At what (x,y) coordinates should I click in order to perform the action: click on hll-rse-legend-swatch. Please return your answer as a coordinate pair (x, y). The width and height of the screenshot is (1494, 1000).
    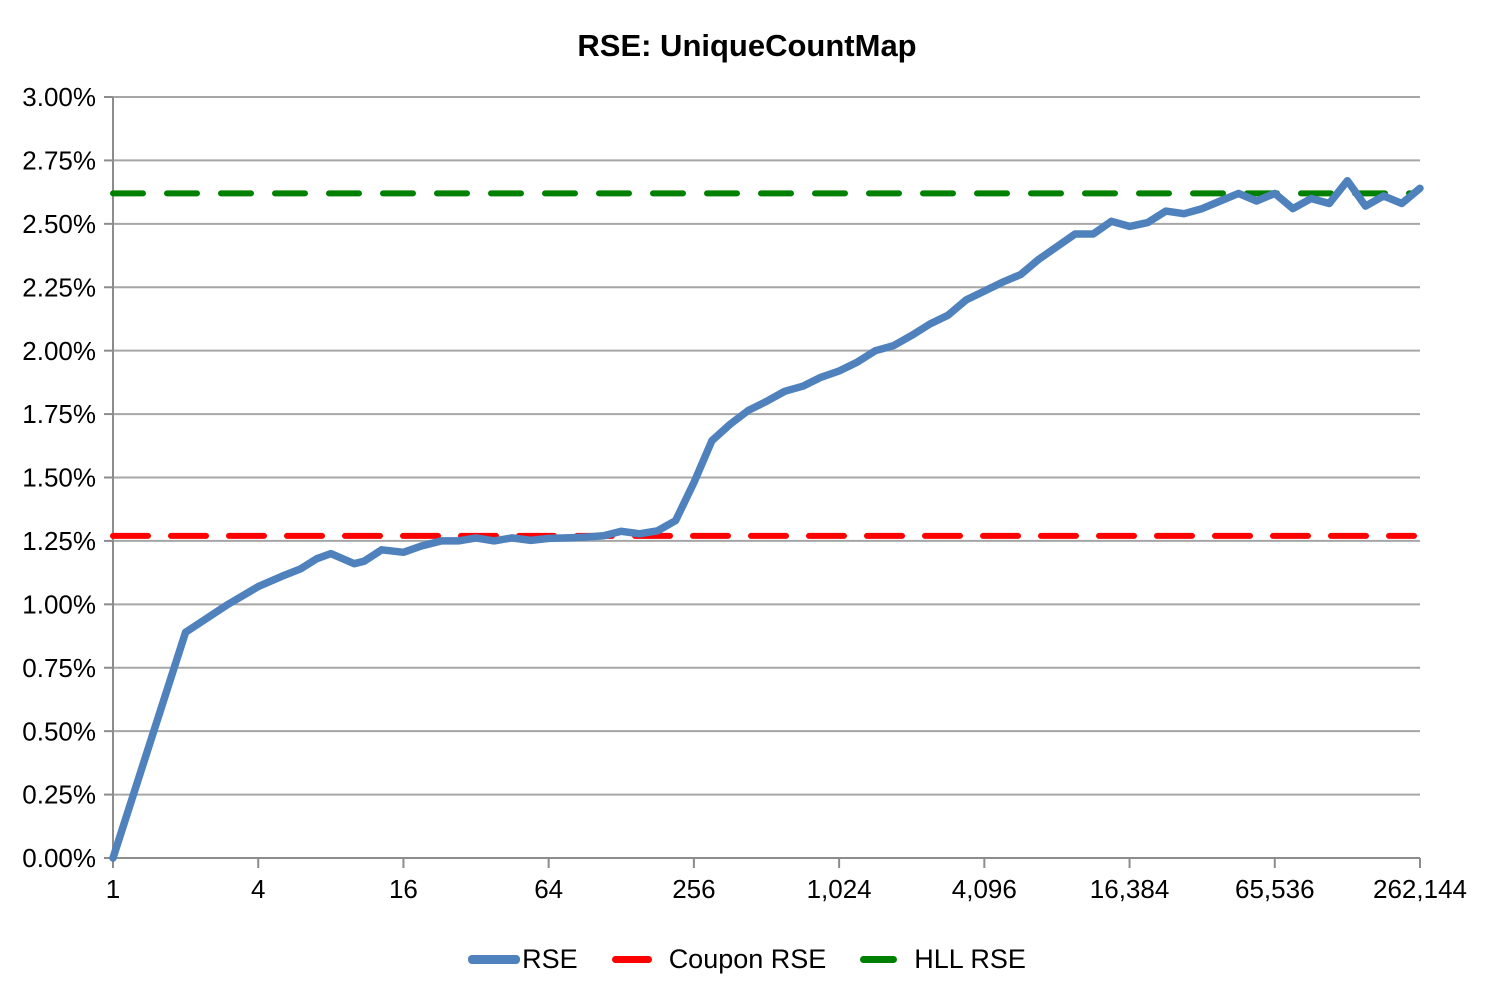
    Looking at the image, I should click on (879, 959).